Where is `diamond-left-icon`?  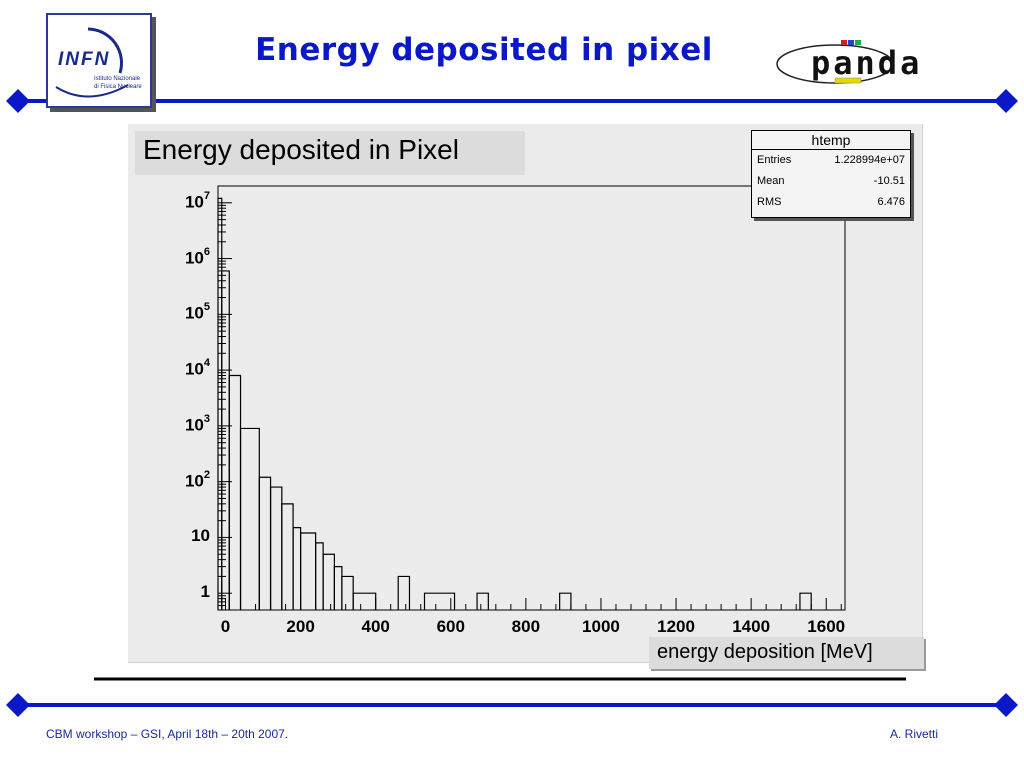
diamond-left-icon is located at coordinates (18, 101).